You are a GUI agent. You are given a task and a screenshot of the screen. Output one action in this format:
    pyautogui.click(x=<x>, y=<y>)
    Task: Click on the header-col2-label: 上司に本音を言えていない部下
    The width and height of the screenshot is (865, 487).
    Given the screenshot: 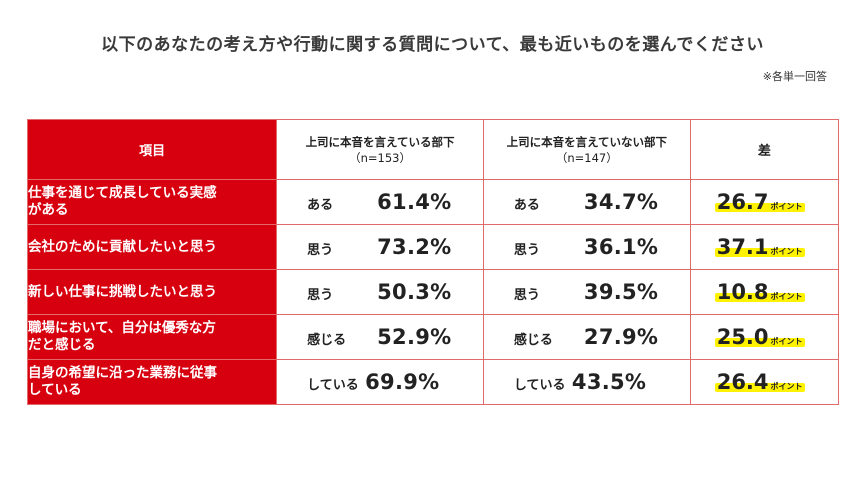 What is the action you would take?
    pyautogui.click(x=587, y=141)
    